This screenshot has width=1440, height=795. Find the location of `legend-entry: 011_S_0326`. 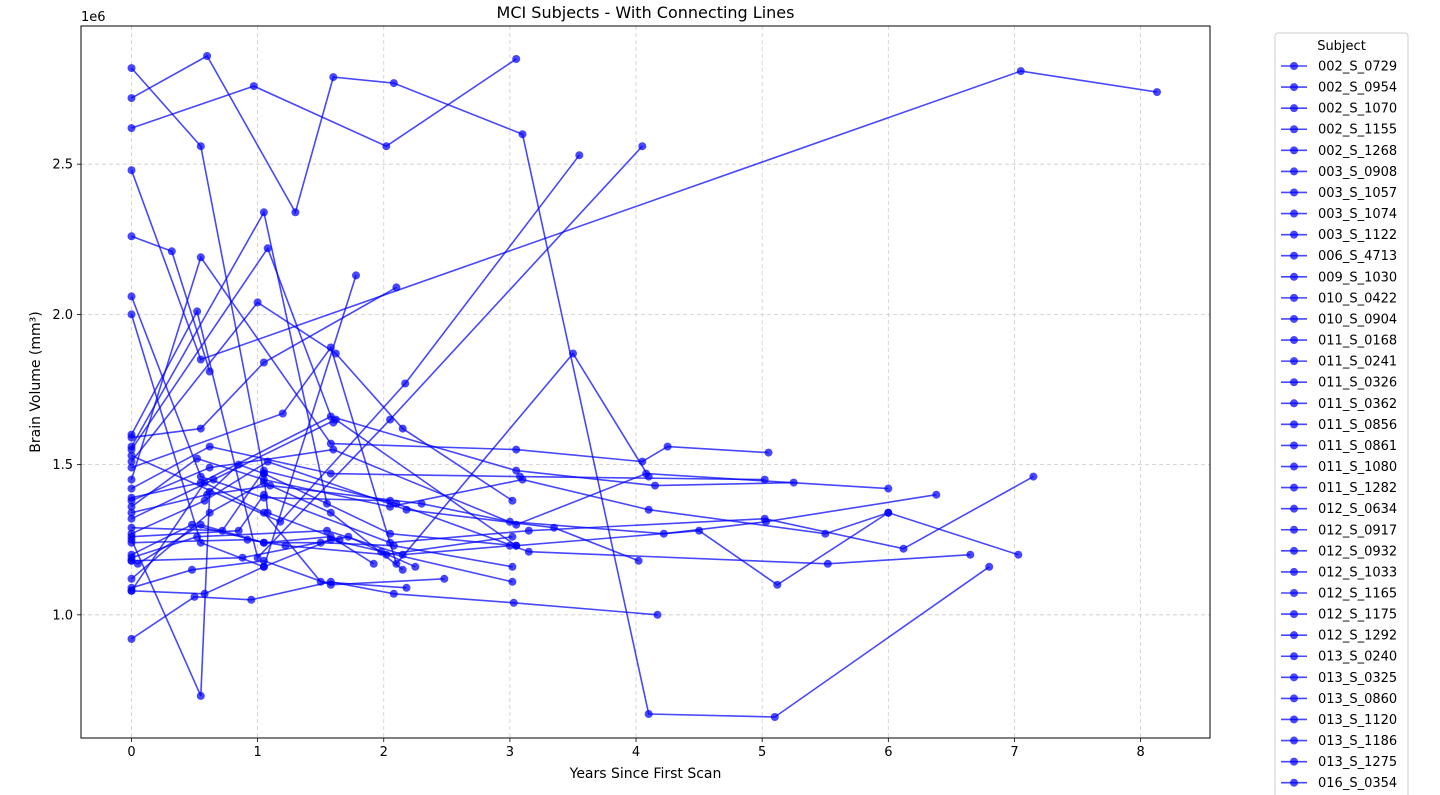

legend-entry: 011_S_0326 is located at coordinates (1339, 383).